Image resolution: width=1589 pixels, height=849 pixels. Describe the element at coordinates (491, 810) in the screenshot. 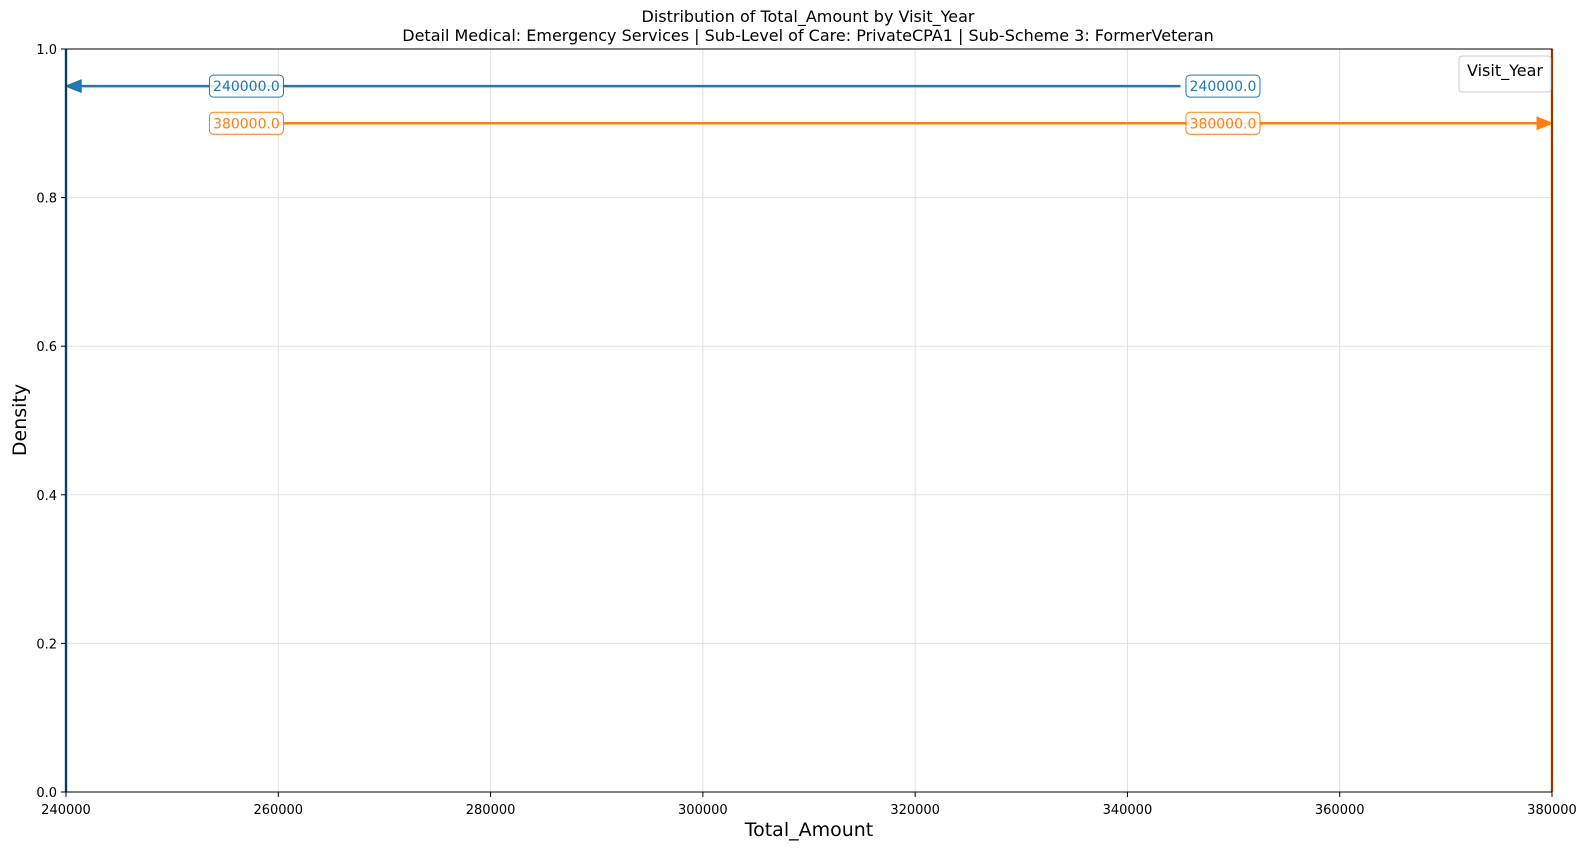

I see `x-tick-label: 280000` at that location.